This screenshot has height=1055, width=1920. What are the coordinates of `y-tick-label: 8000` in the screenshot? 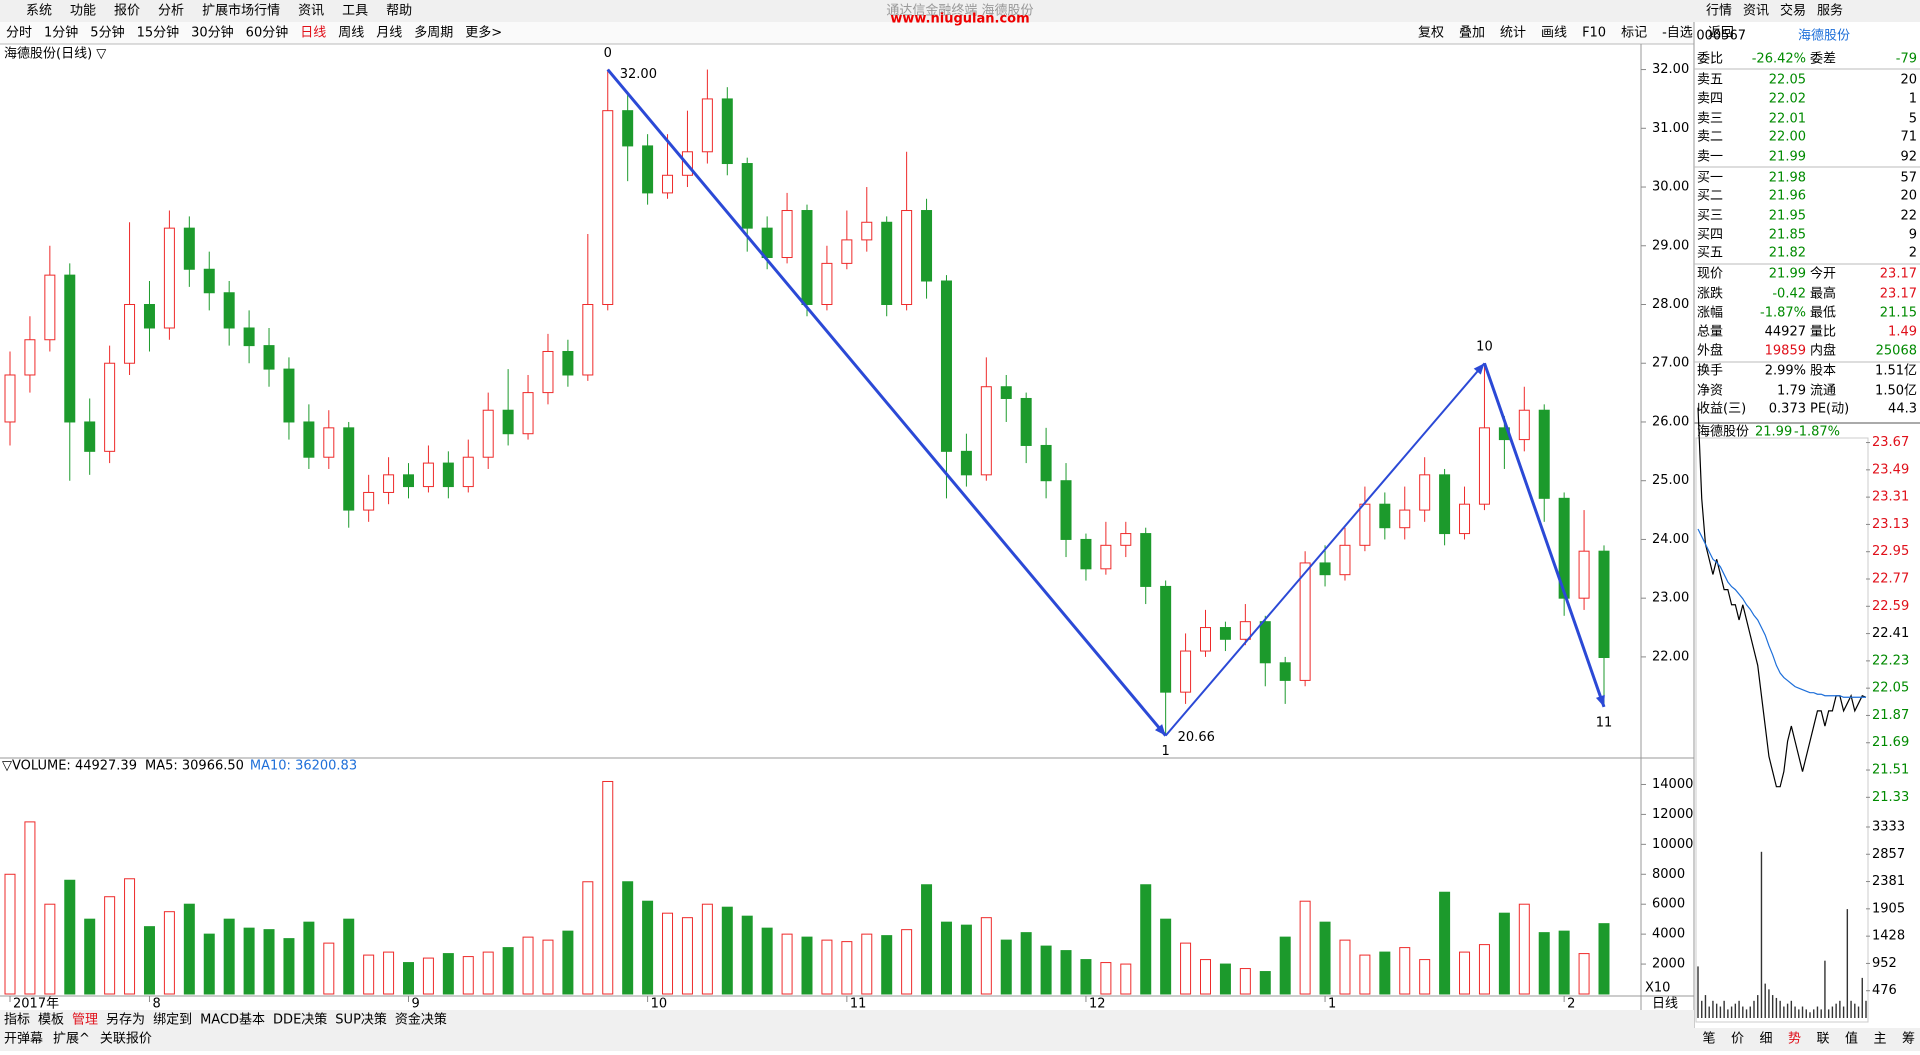 It's located at (1668, 874).